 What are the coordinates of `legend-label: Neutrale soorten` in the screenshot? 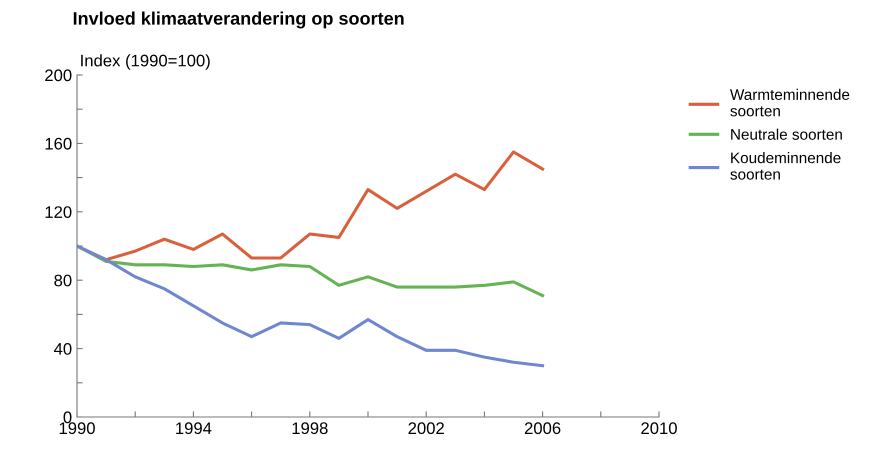 It's located at (786, 134).